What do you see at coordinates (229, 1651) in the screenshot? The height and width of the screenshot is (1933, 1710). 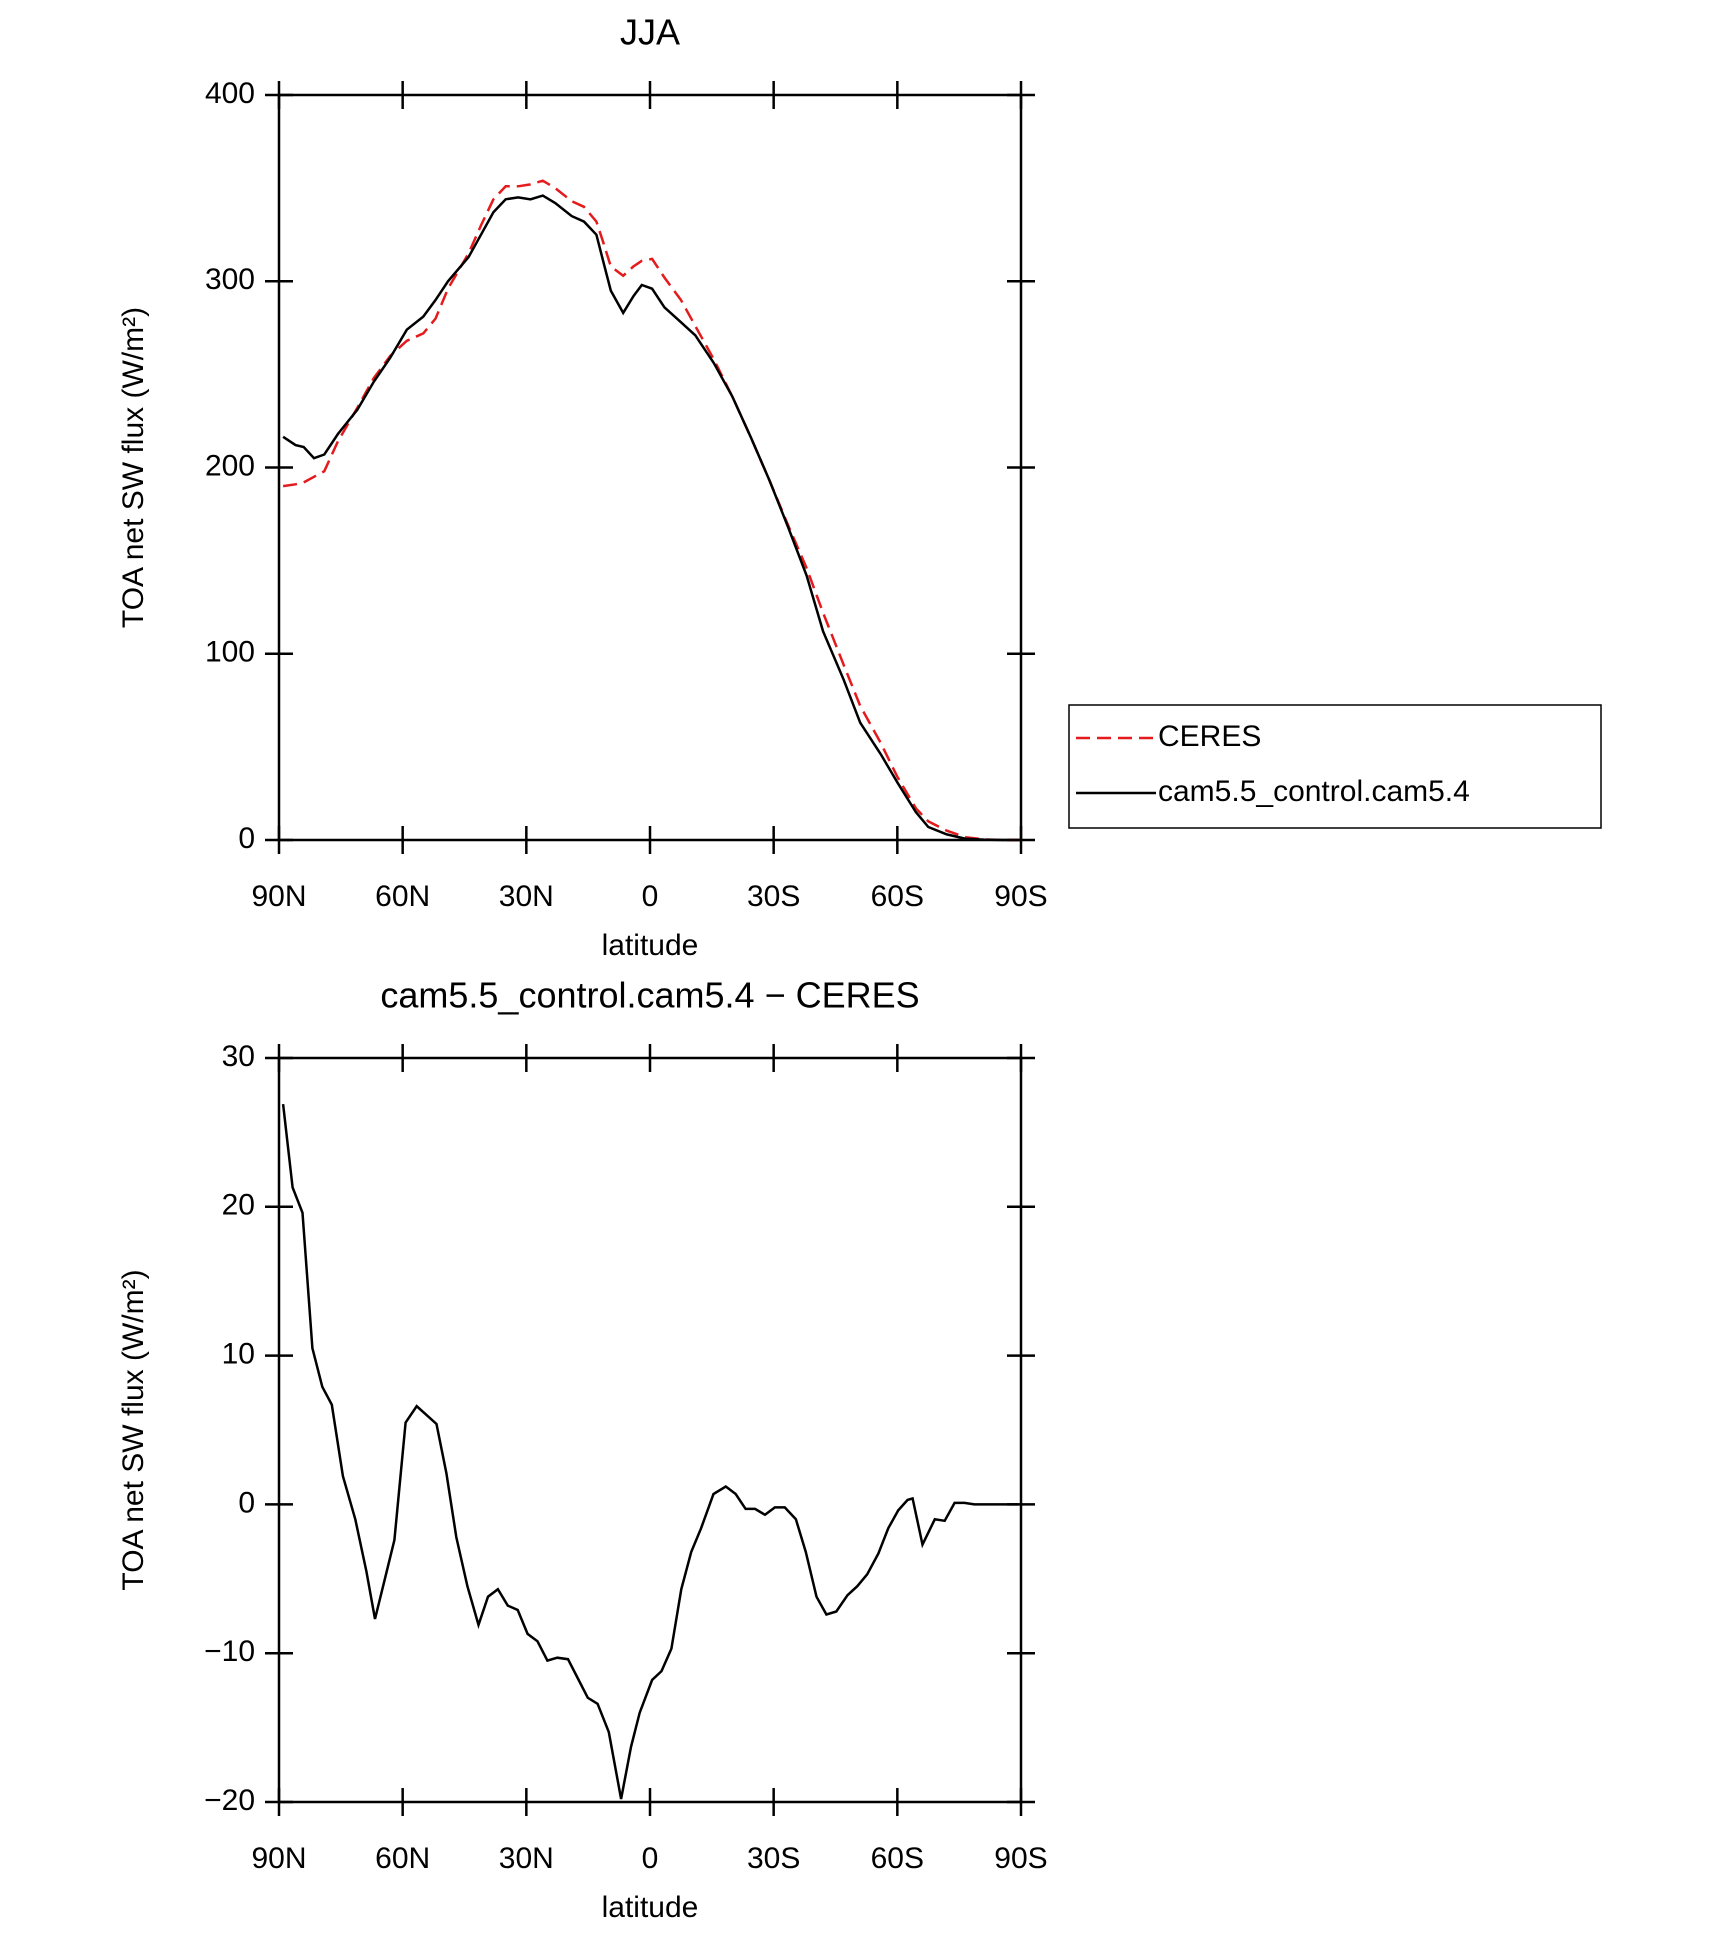 I see `y-tick-label: −10` at bounding box center [229, 1651].